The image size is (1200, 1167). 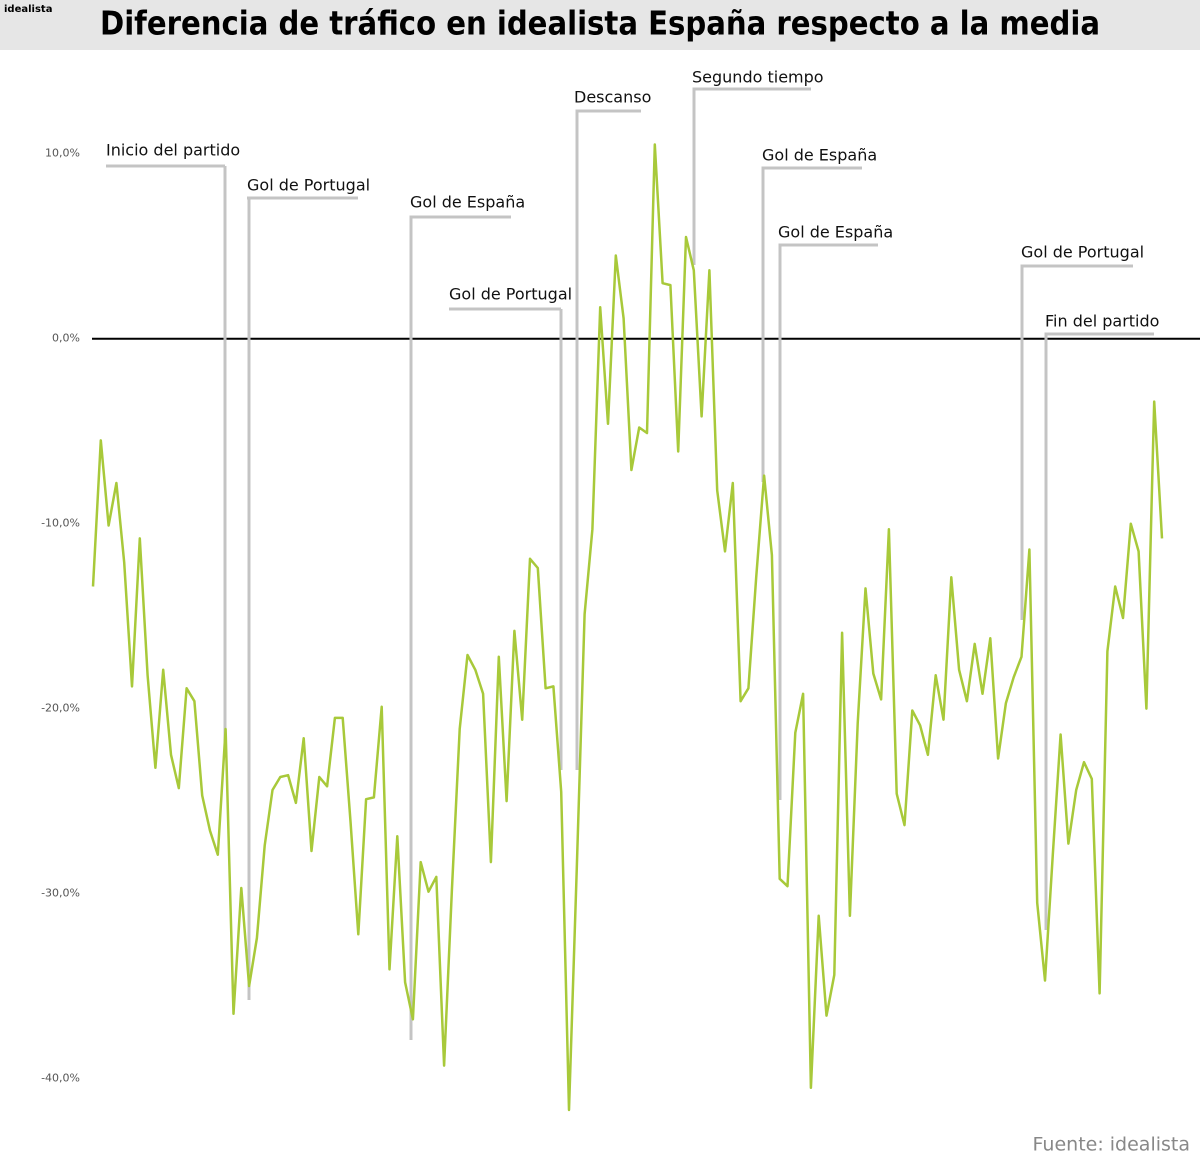 I want to click on annotation-label: Fin del partido, so click(x=1102, y=321).